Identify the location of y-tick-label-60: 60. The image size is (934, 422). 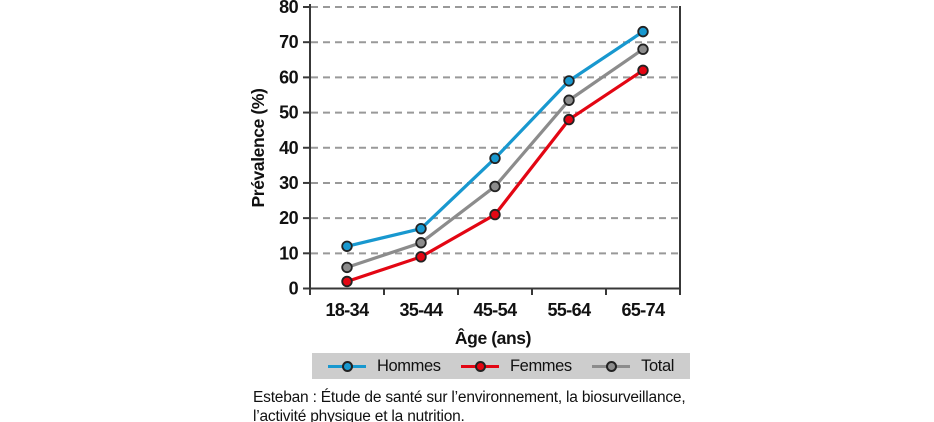
(288, 77).